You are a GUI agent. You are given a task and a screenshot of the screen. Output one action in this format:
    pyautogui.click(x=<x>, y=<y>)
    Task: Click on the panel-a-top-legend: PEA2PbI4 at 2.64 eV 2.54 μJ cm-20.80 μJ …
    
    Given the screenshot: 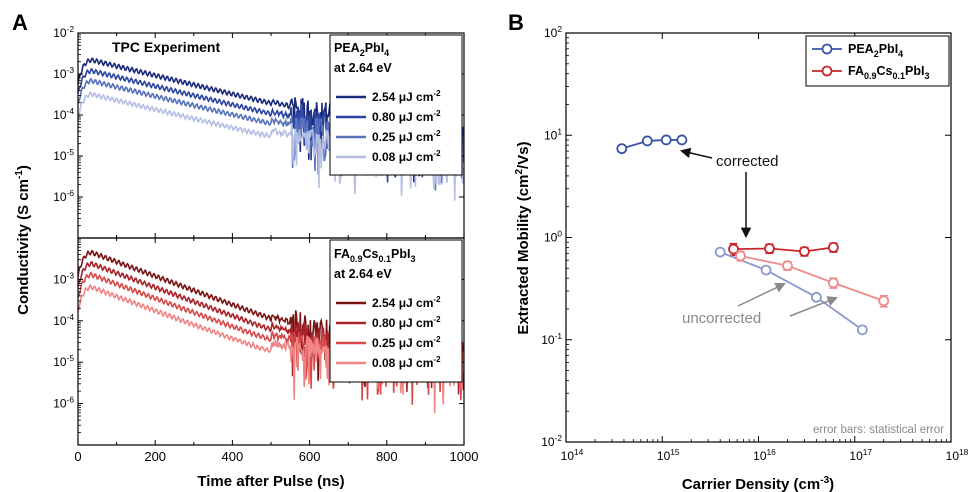 What is the action you would take?
    pyautogui.click(x=396, y=105)
    